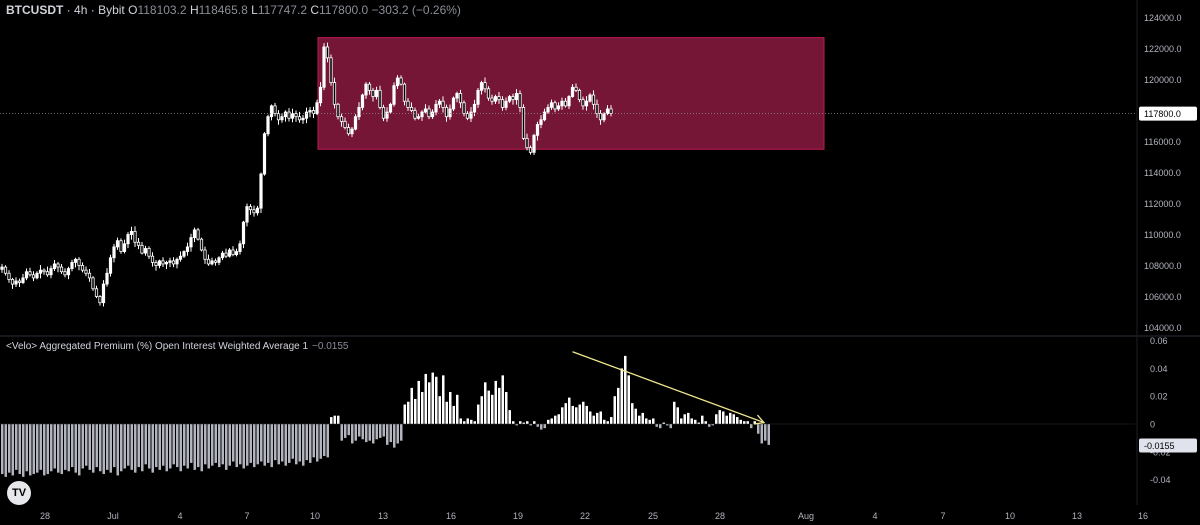 The image size is (1200, 525). Describe the element at coordinates (594, 516) in the screenshot. I see `time-axis: 28 Jul 4 7 10 13 16 19 22 25 28 Aug 4 7 10 13 16` at that location.